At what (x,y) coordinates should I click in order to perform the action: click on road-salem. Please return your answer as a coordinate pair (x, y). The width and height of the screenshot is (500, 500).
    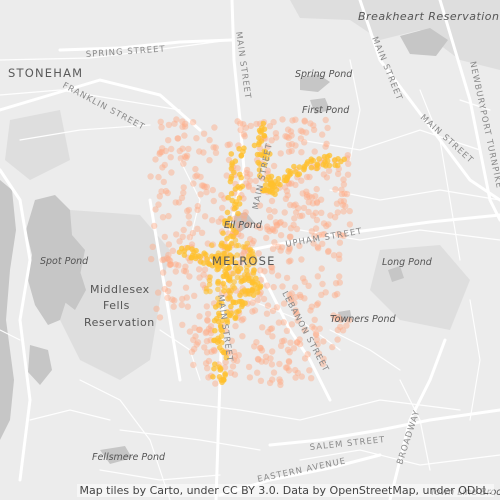
    Looking at the image, I should click on (384, 427).